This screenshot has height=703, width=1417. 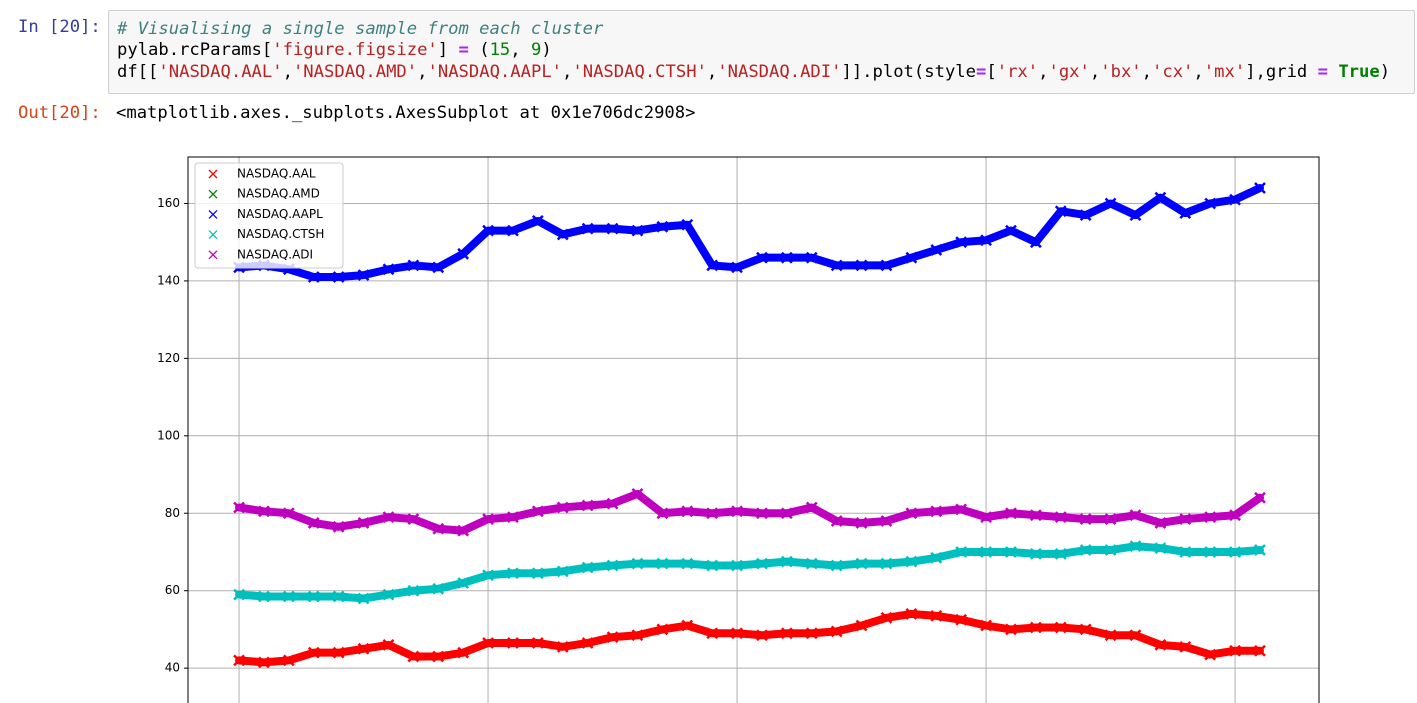 I want to click on code-token: =, so click(x=1322, y=72).